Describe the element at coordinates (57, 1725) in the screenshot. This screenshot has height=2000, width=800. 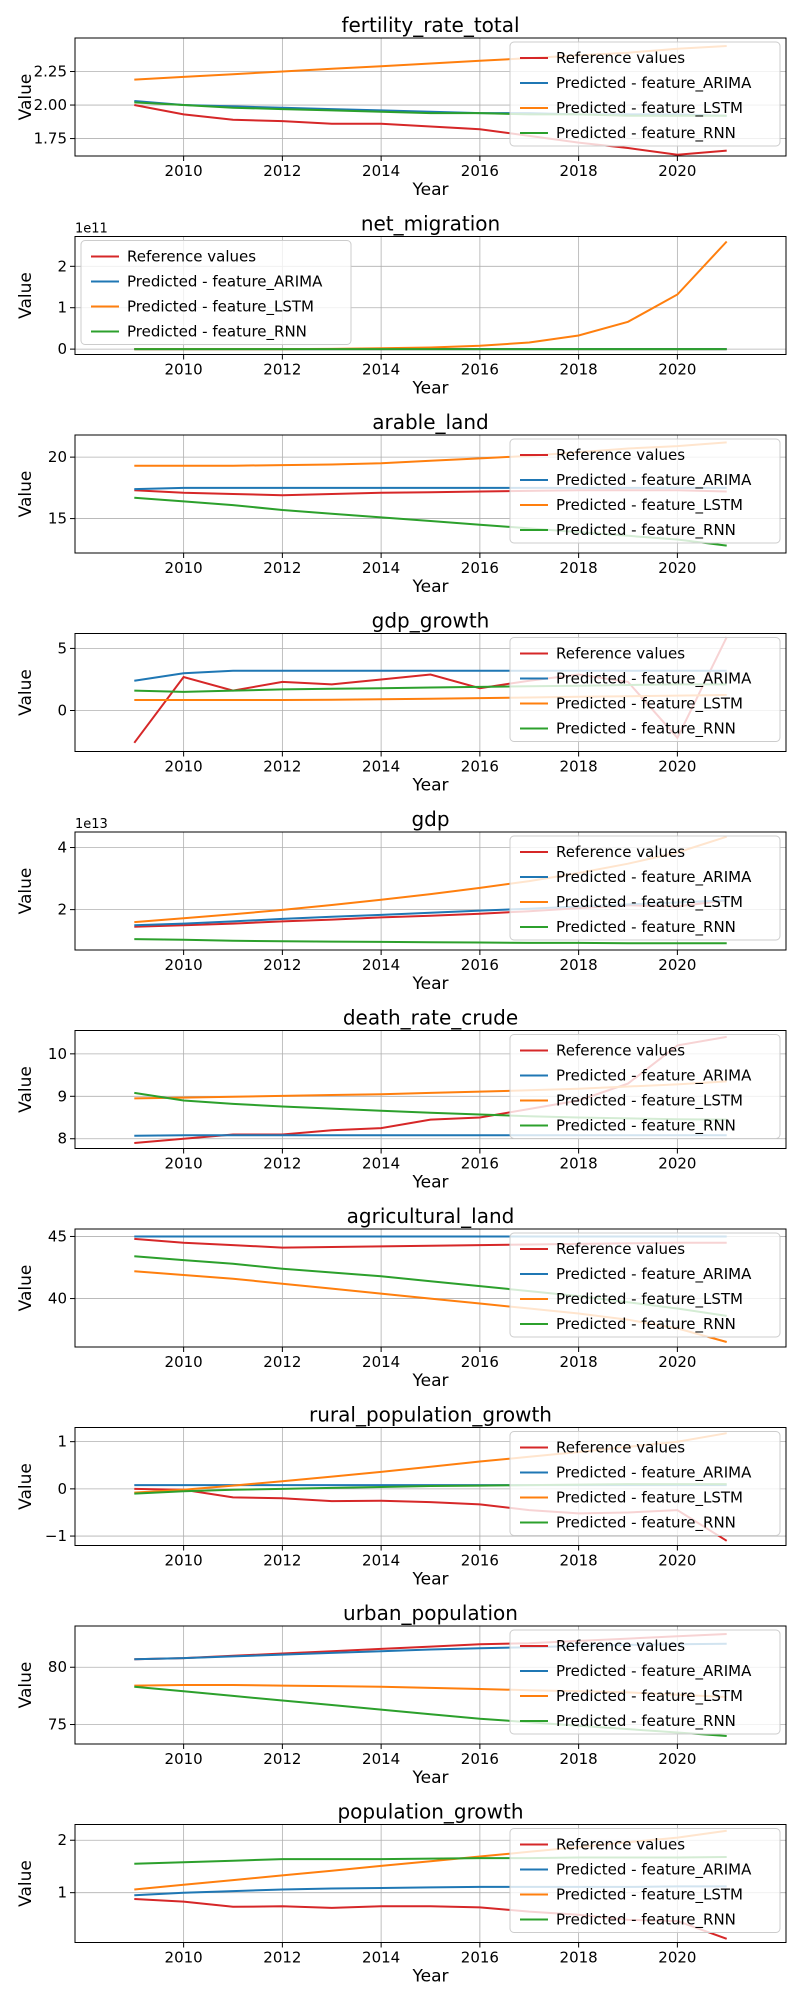
I see `y-tick-label: 75` at that location.